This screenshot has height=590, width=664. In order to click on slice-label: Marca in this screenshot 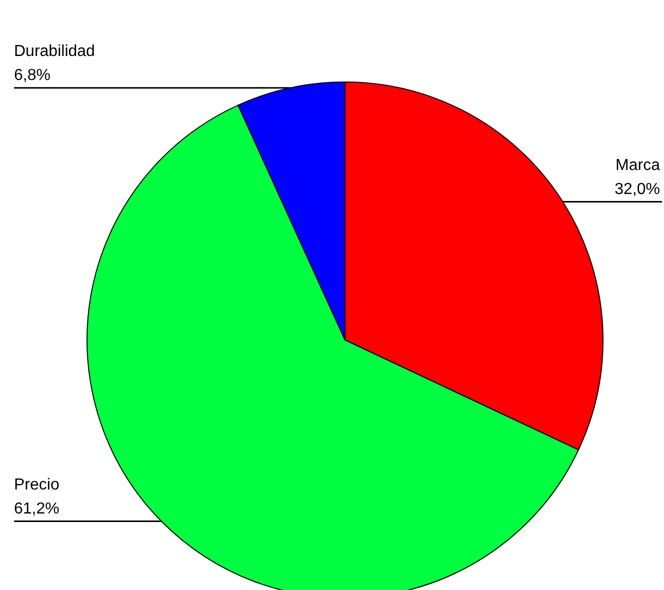, I will do `click(638, 165)`.